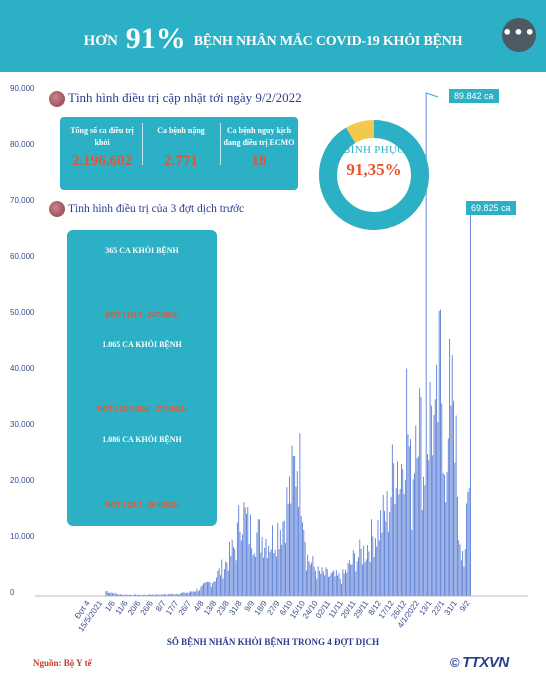  I want to click on x-tick-label: 13/8, so click(210, 608).